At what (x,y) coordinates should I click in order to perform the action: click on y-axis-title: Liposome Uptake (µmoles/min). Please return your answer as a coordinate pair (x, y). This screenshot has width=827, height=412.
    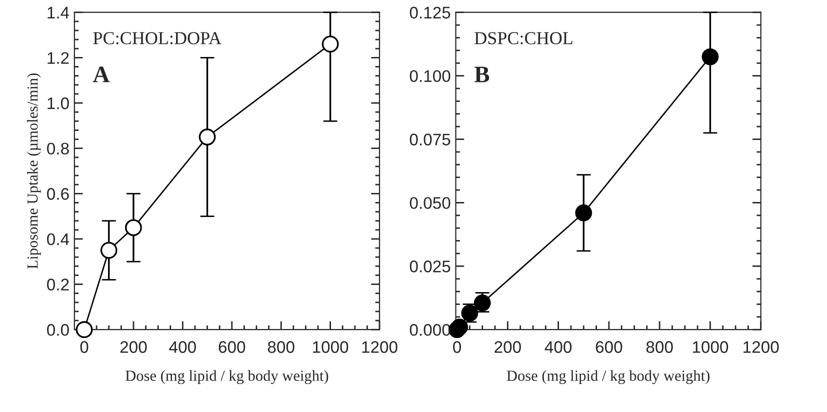
    Looking at the image, I should click on (33, 171).